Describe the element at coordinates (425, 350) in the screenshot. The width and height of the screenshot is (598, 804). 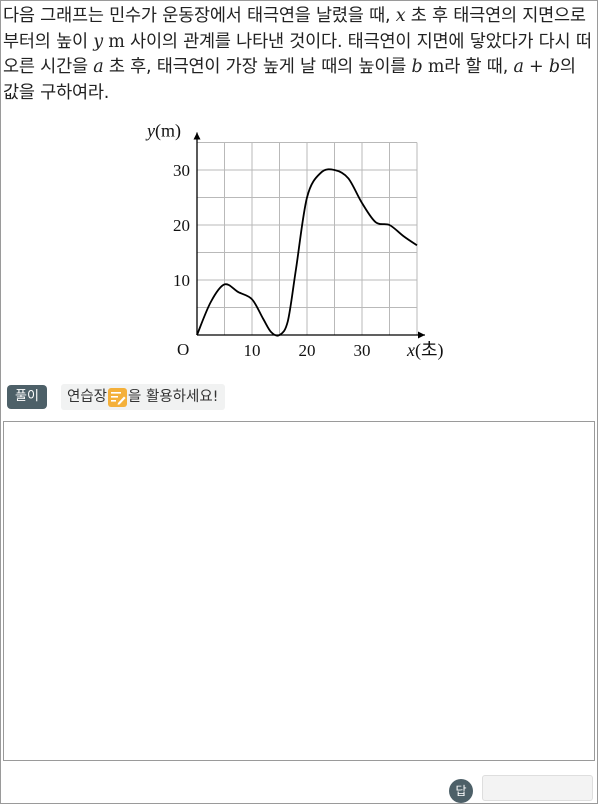
I see `x-axis-label: x(초)` at that location.